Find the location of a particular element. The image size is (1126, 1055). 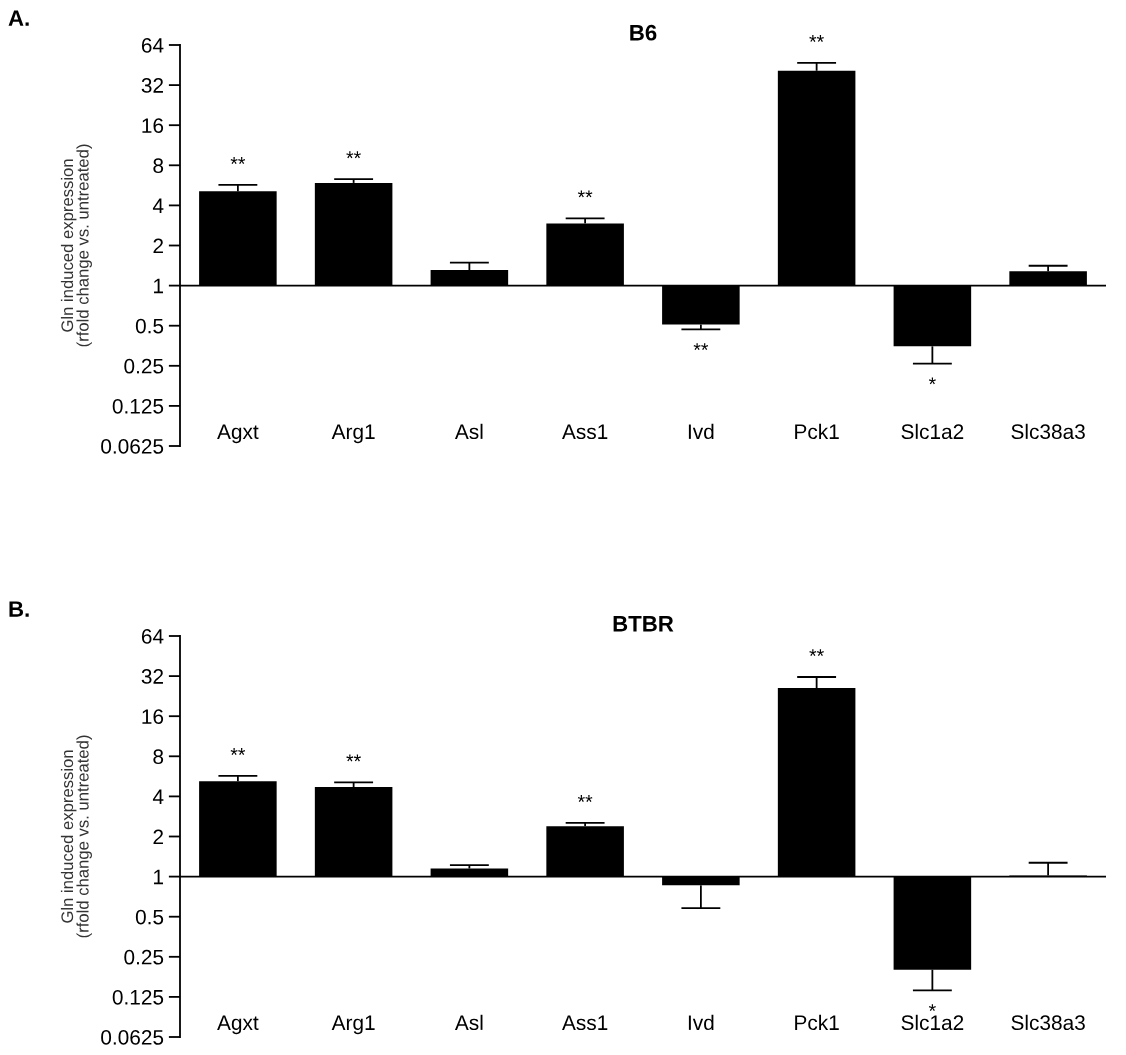

chart-title: BTBR is located at coordinates (643, 624).